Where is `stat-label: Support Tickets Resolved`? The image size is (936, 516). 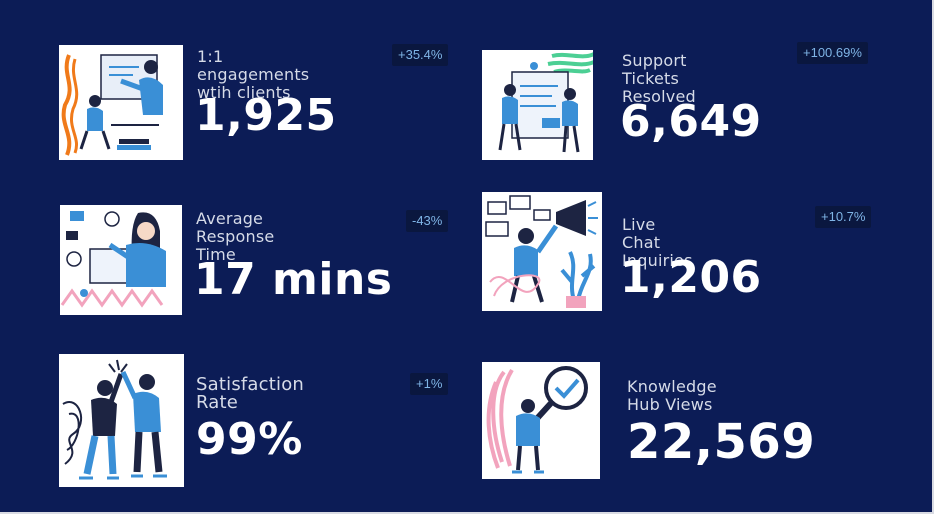 stat-label: Support Tickets Resolved is located at coordinates (659, 78).